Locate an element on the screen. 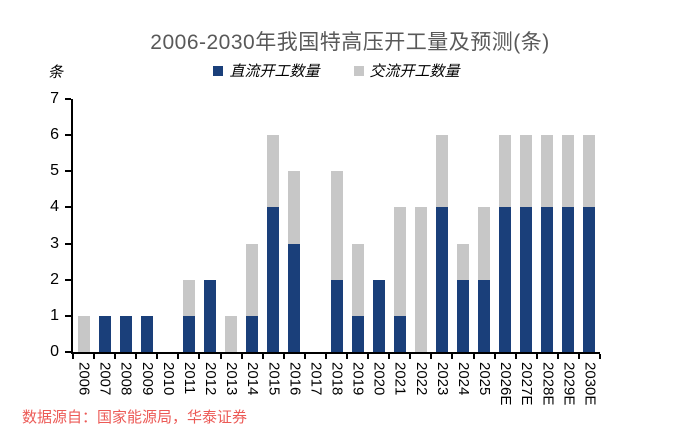 The image size is (700, 438). x-axis-tick-label: 2015 is located at coordinates (274, 379).